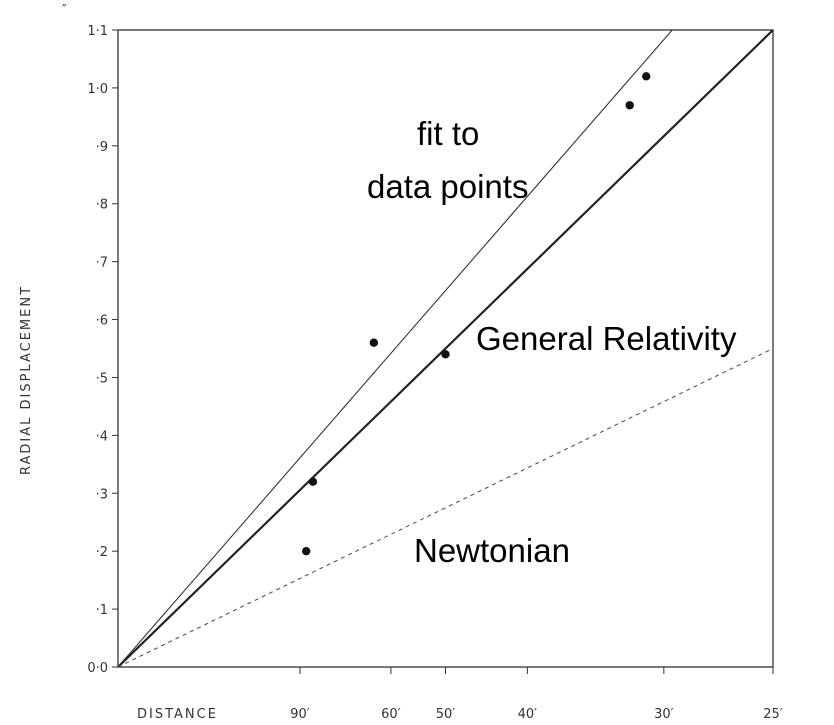  Describe the element at coordinates (102, 378) in the screenshot. I see `y-tick-label: ·5` at that location.